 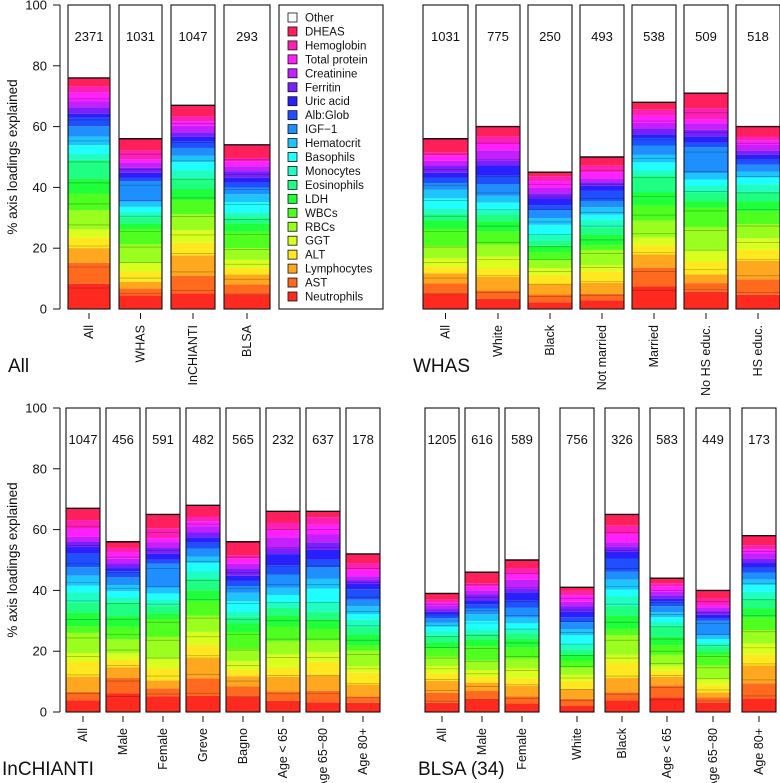 What do you see at coordinates (306, 256) in the screenshot?
I see `legend-item-alt: ALT` at bounding box center [306, 256].